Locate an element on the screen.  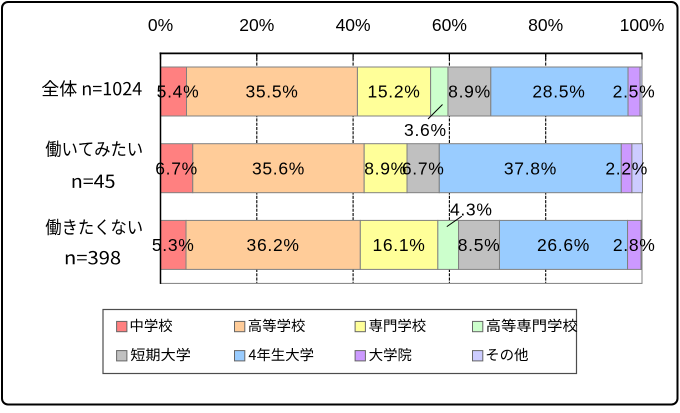
svg-text: 5.3% is located at coordinates (173, 245).